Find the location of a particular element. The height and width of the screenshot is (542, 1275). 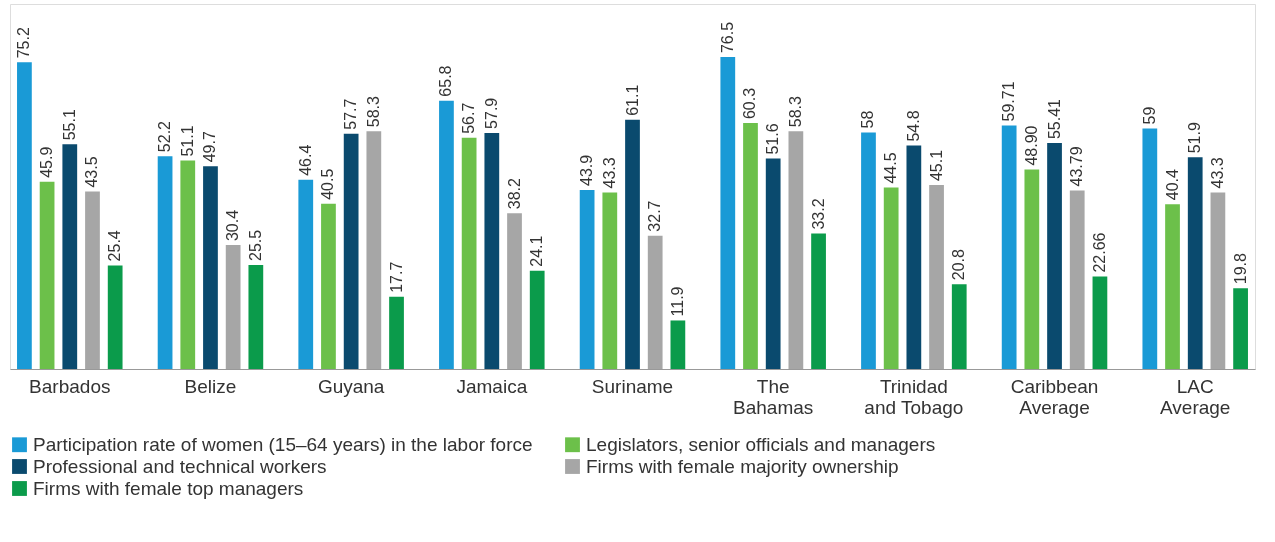

data-label: 46.4 is located at coordinates (305, 160).